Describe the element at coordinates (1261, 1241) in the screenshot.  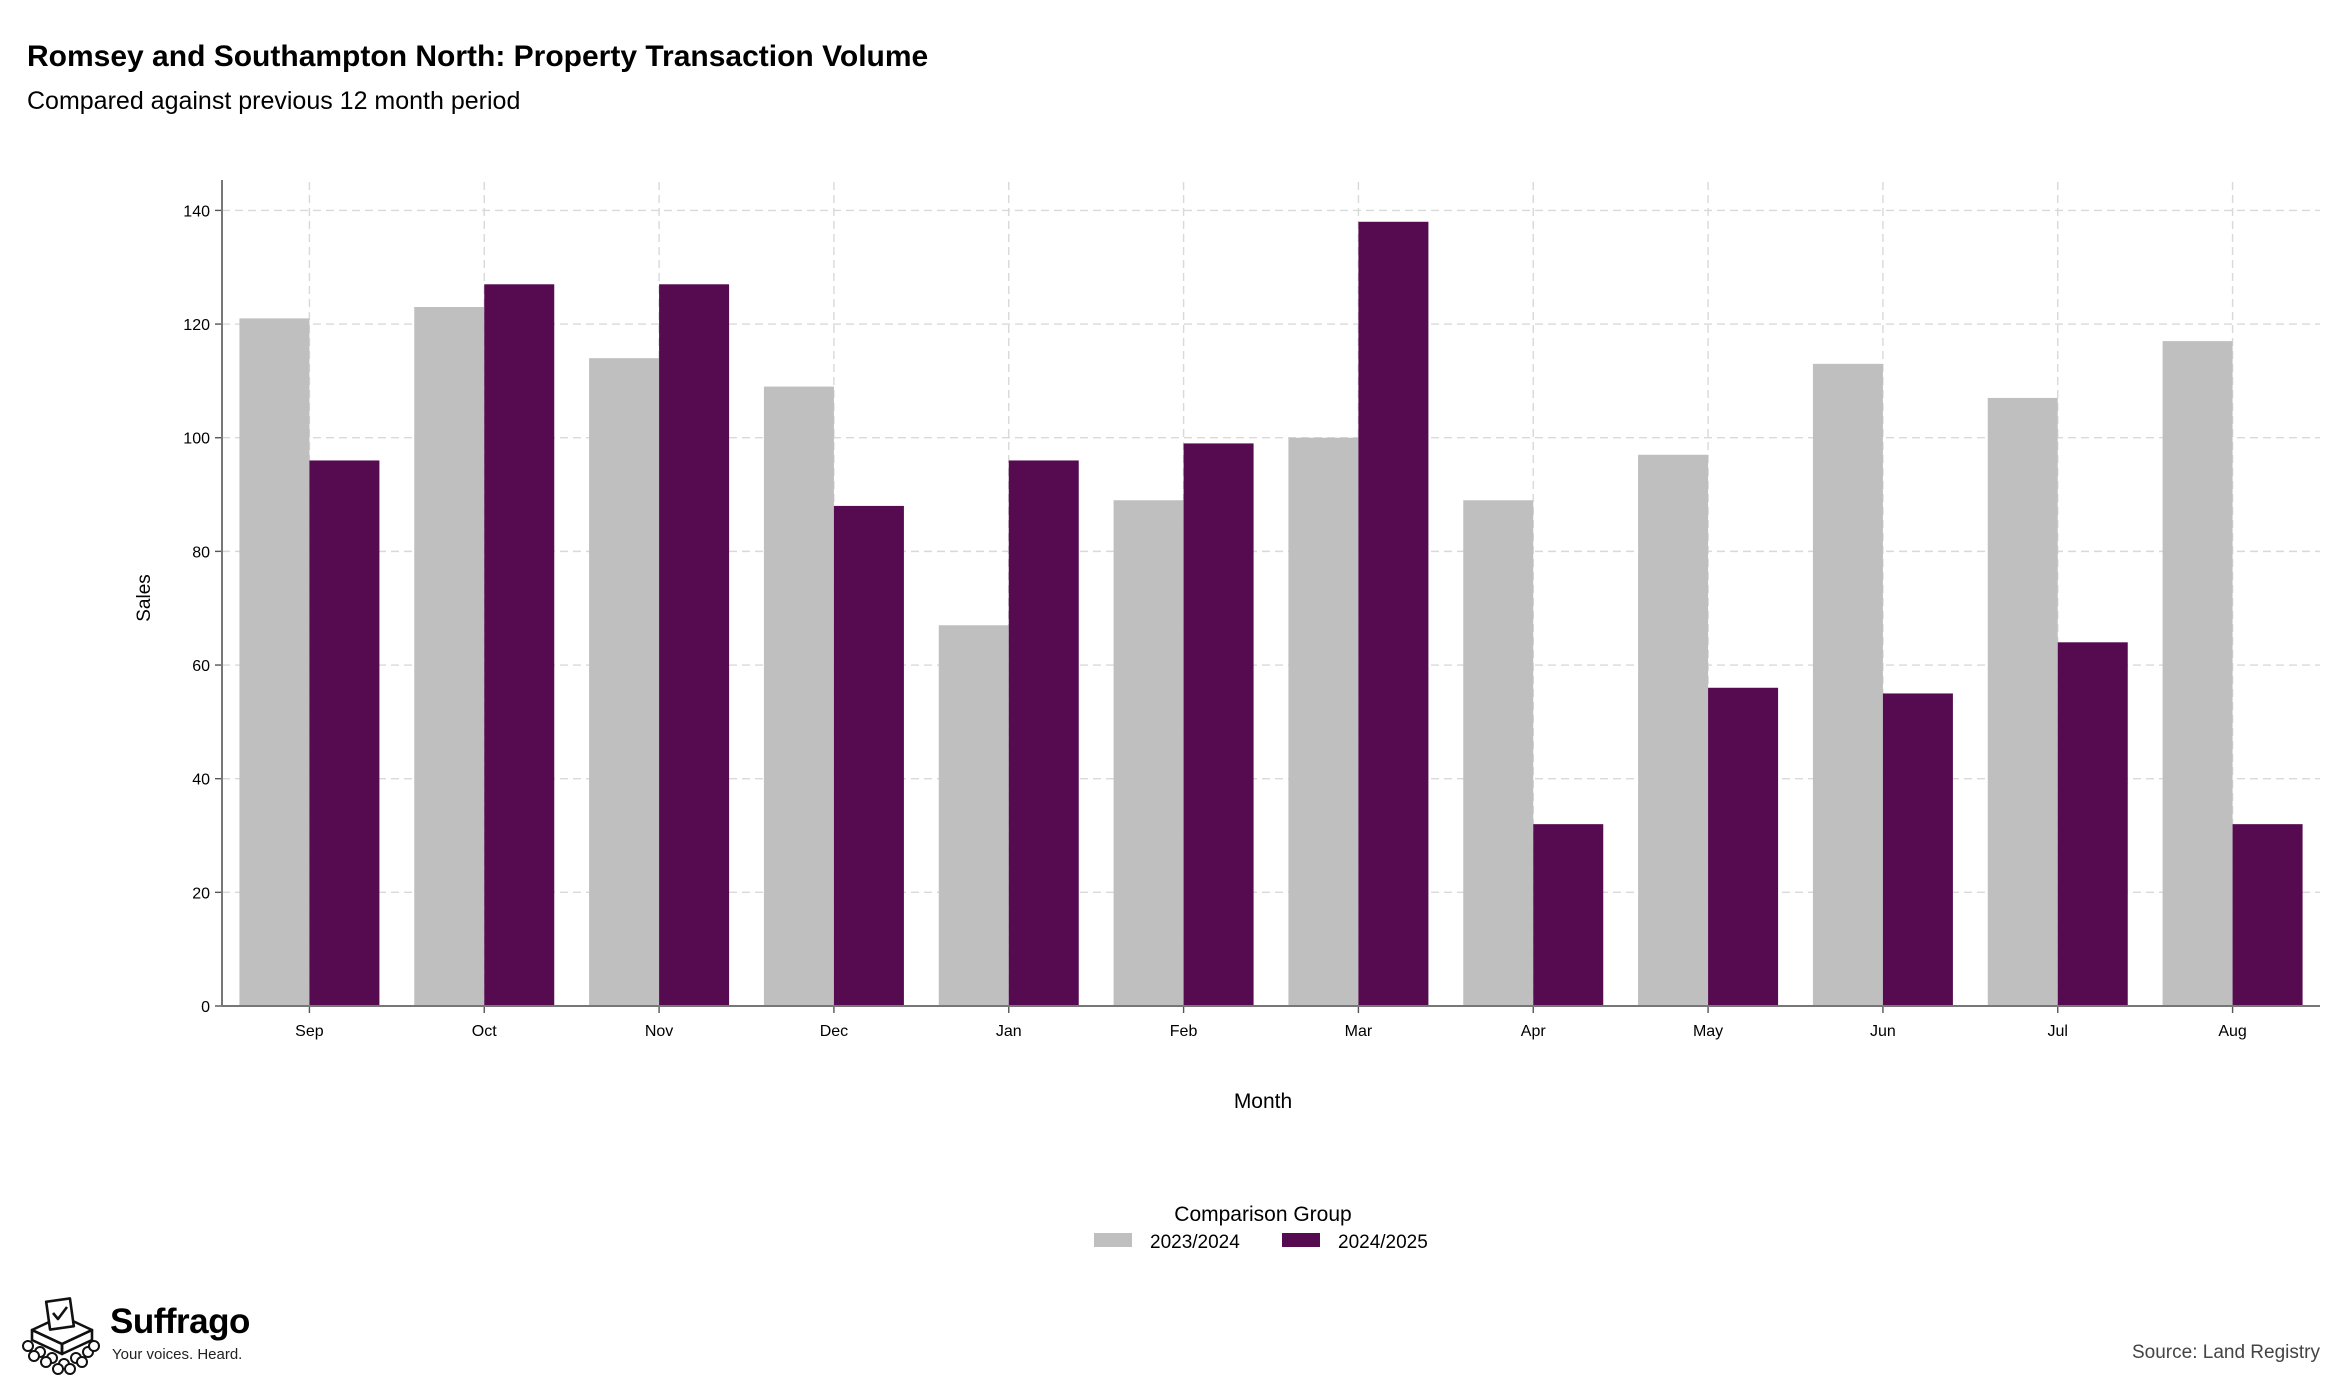
I see `legend: 2023/2024 2024/2025` at that location.